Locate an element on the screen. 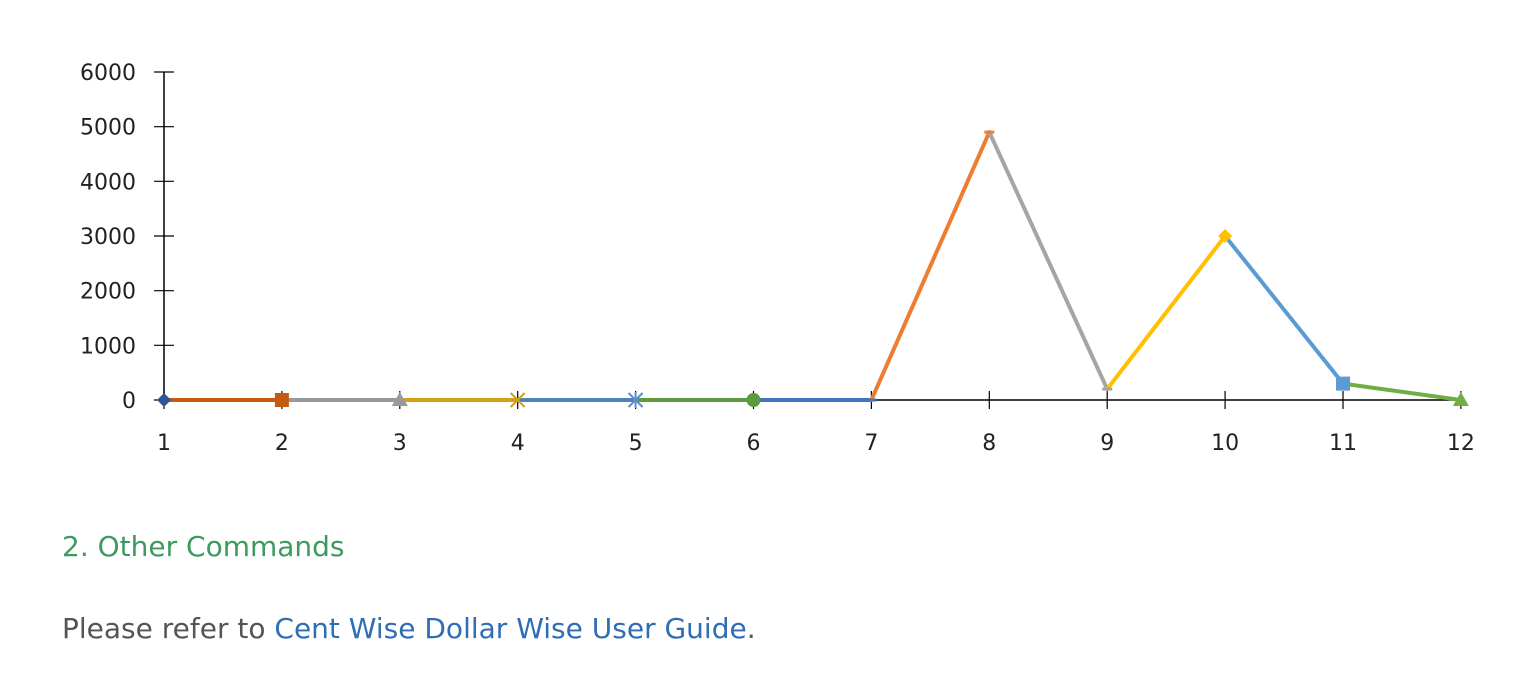  x-tick-label: 9 is located at coordinates (1107, 443).